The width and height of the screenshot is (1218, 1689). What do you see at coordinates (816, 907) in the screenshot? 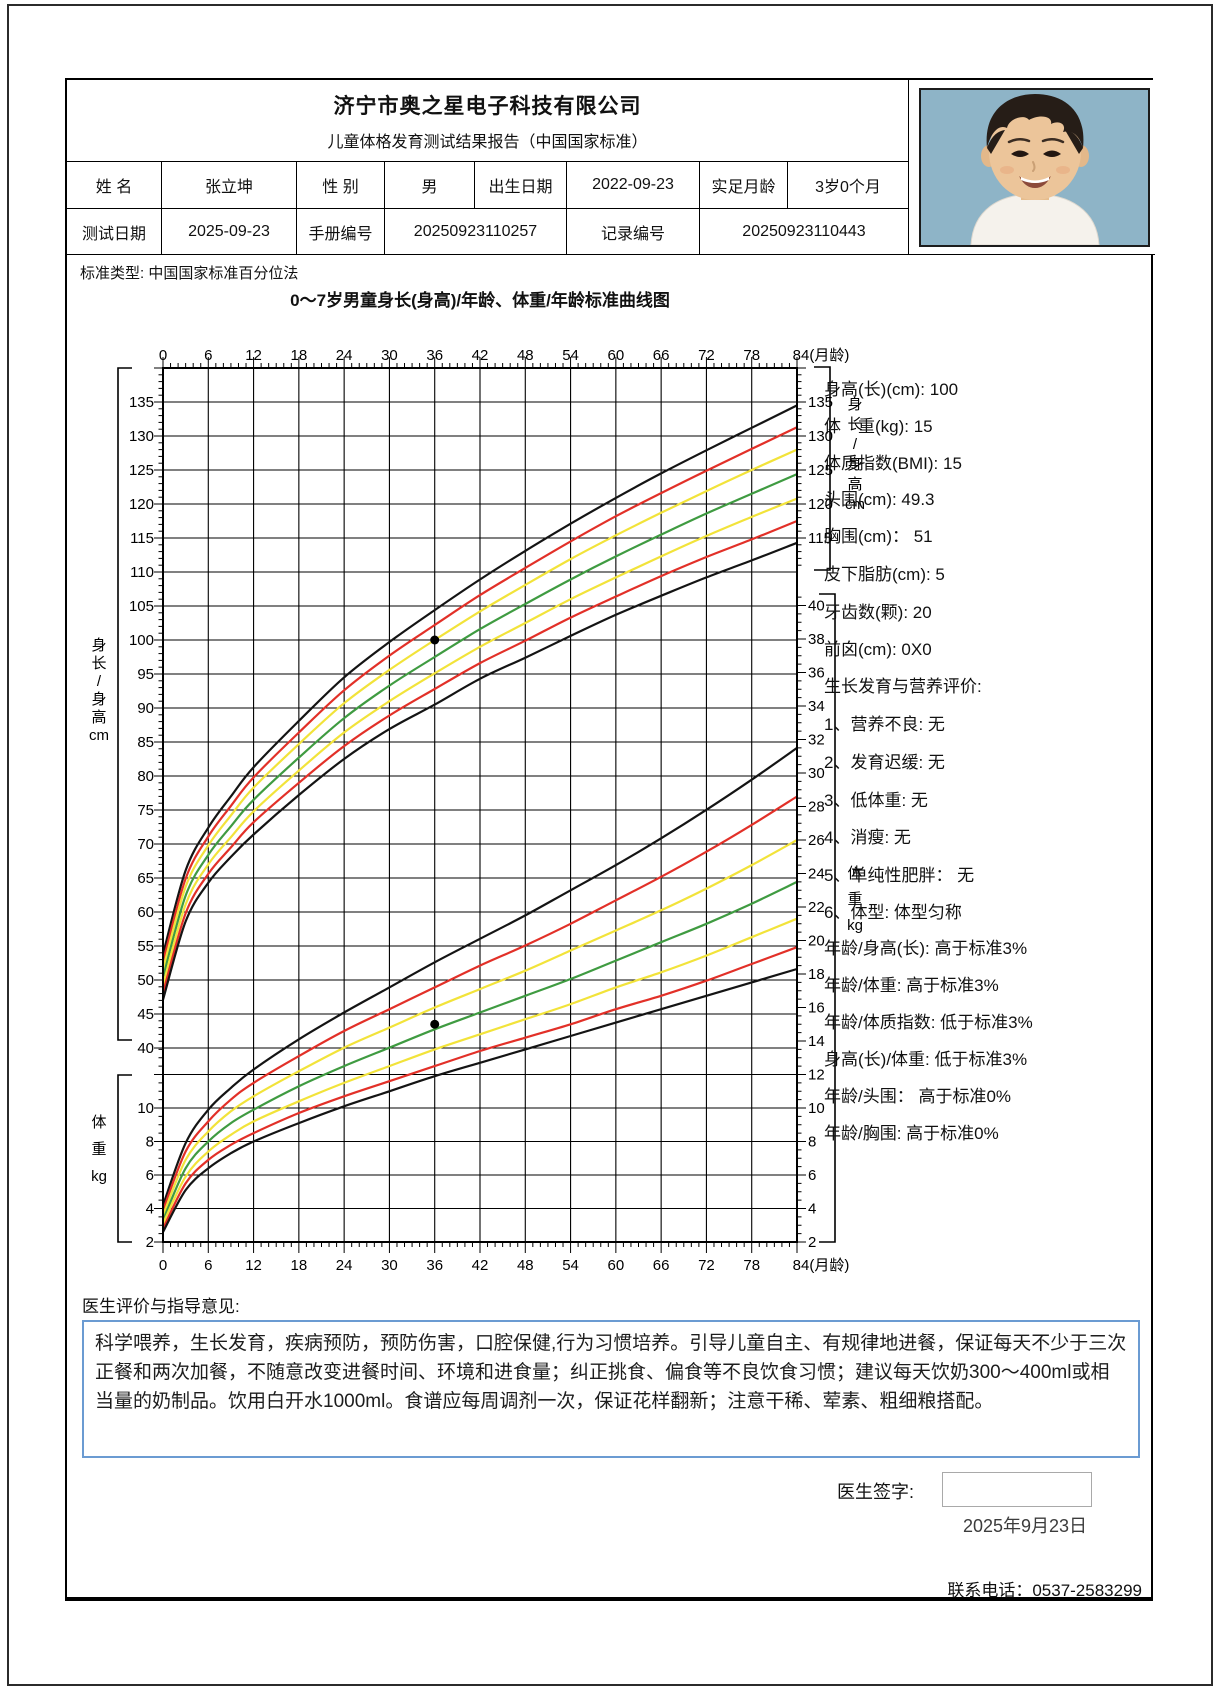
I see `svg-text: 22` at bounding box center [816, 907].